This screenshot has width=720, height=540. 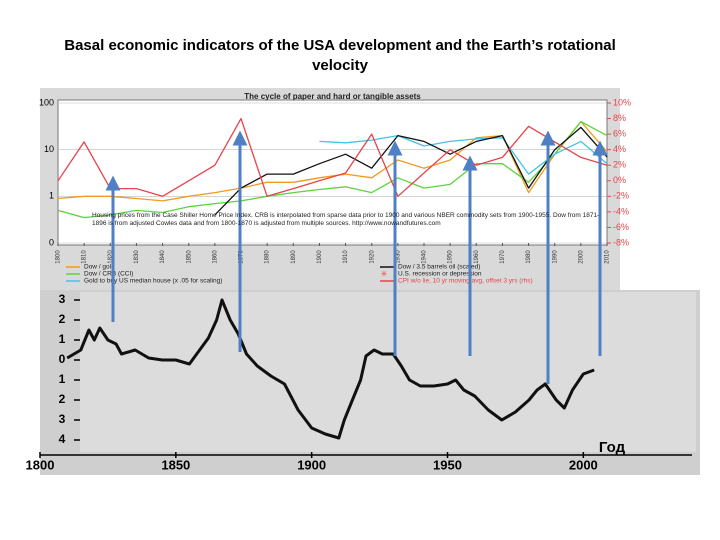 I want to click on y-tick-label: 4, so click(x=62, y=439).